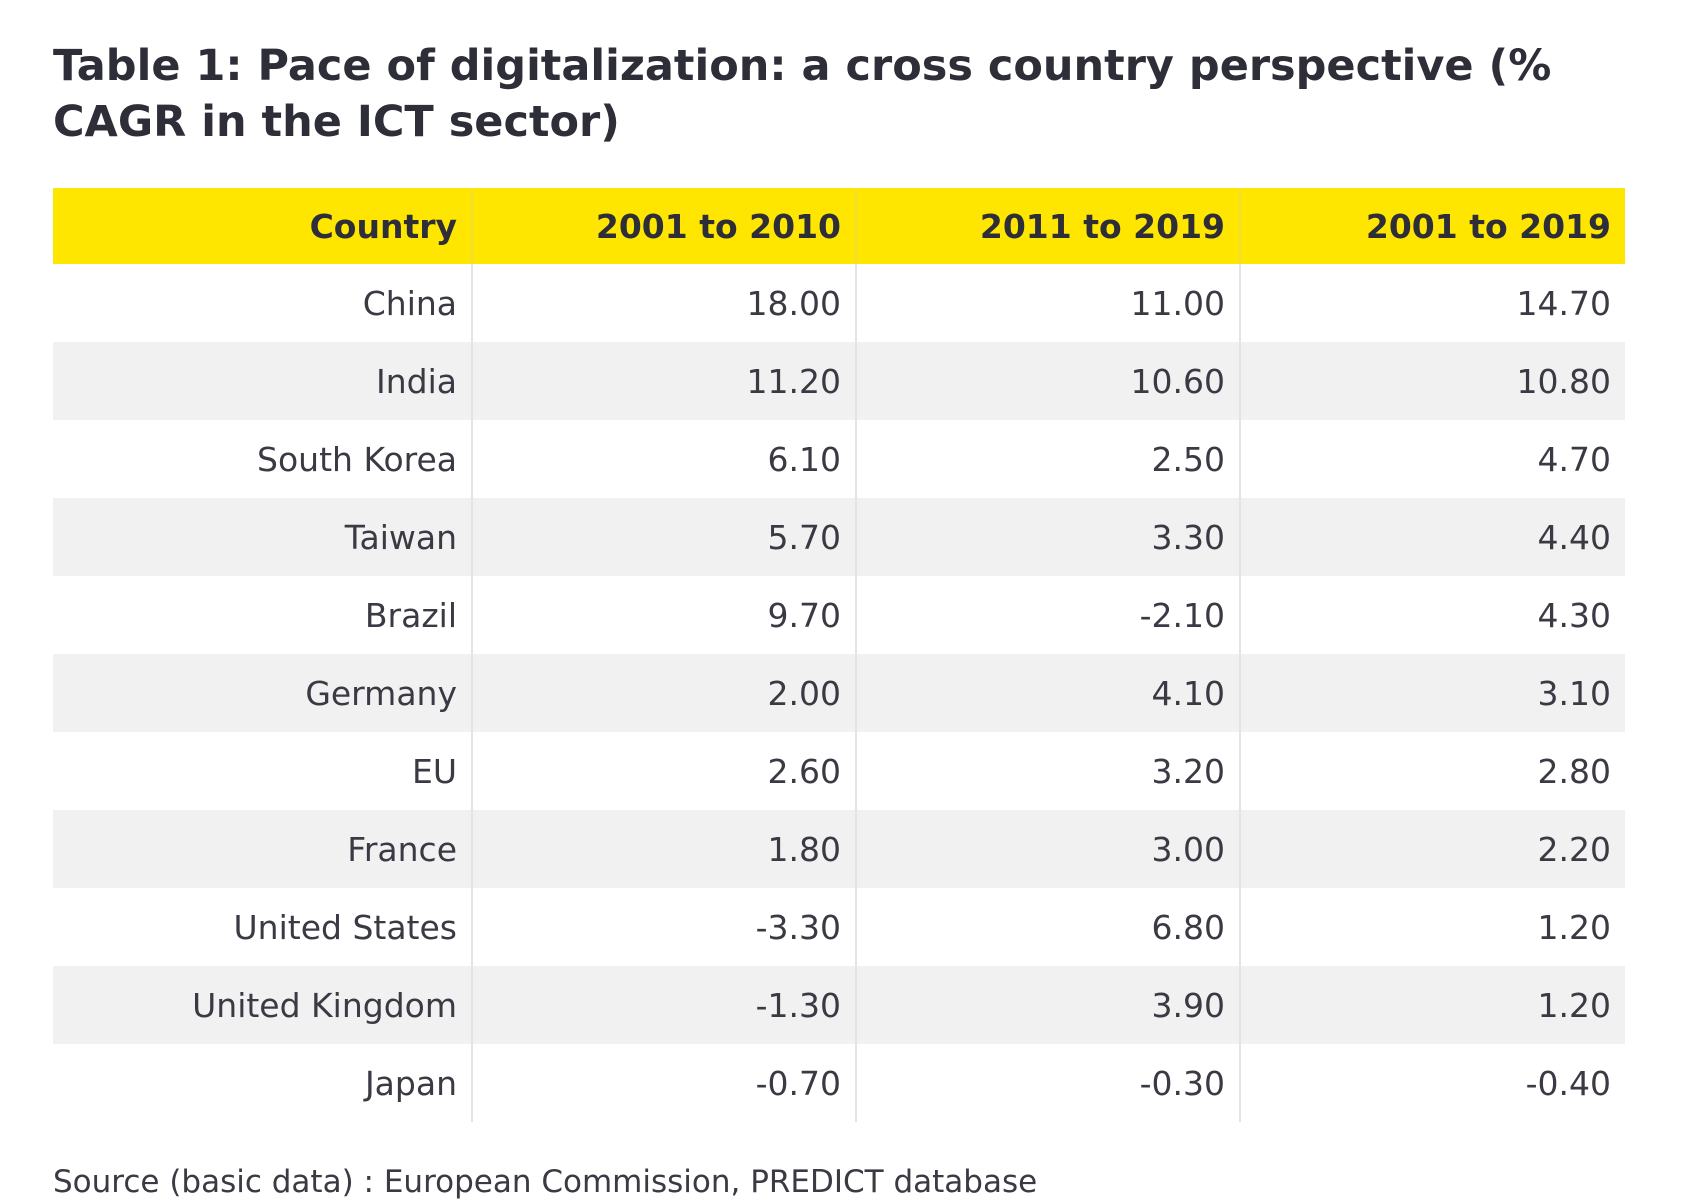  I want to click on country-cell: South Korea, so click(357, 459).